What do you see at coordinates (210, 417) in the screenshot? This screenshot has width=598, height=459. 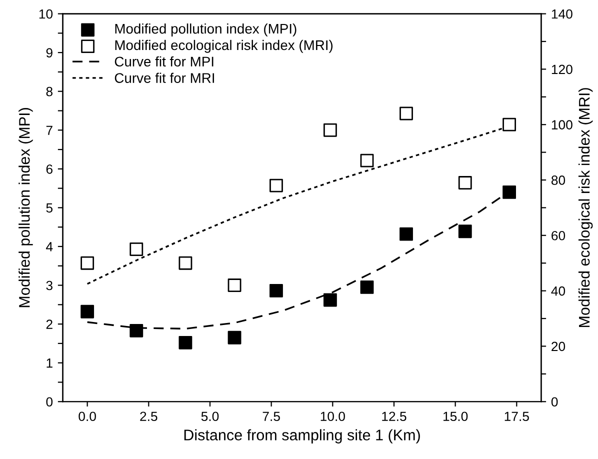 I see `x-tick-label: 5.0` at bounding box center [210, 417].